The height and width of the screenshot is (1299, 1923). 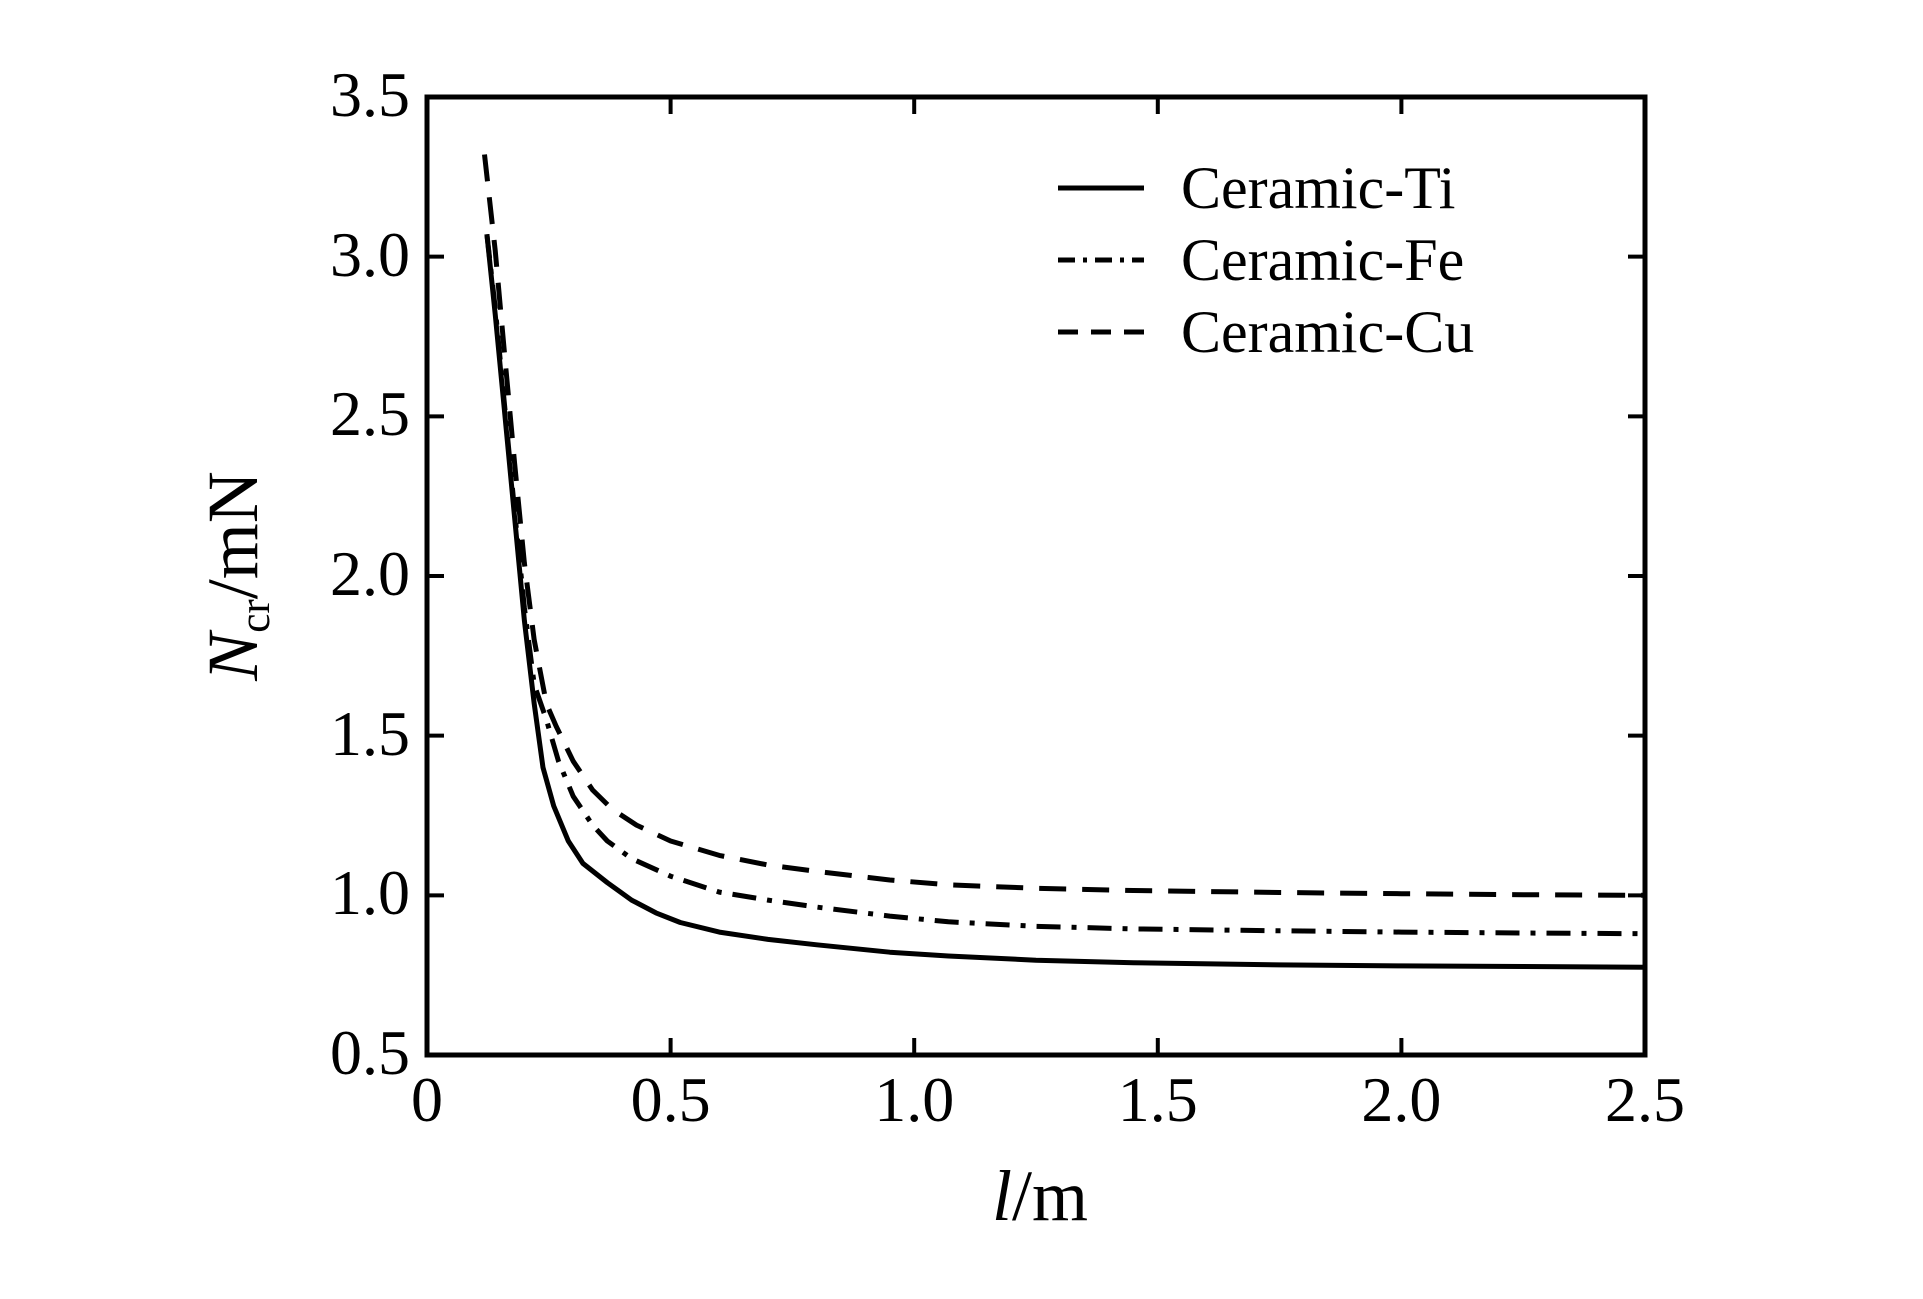 I want to click on legend-label: Ceramic-Cu, so click(x=1328, y=332).